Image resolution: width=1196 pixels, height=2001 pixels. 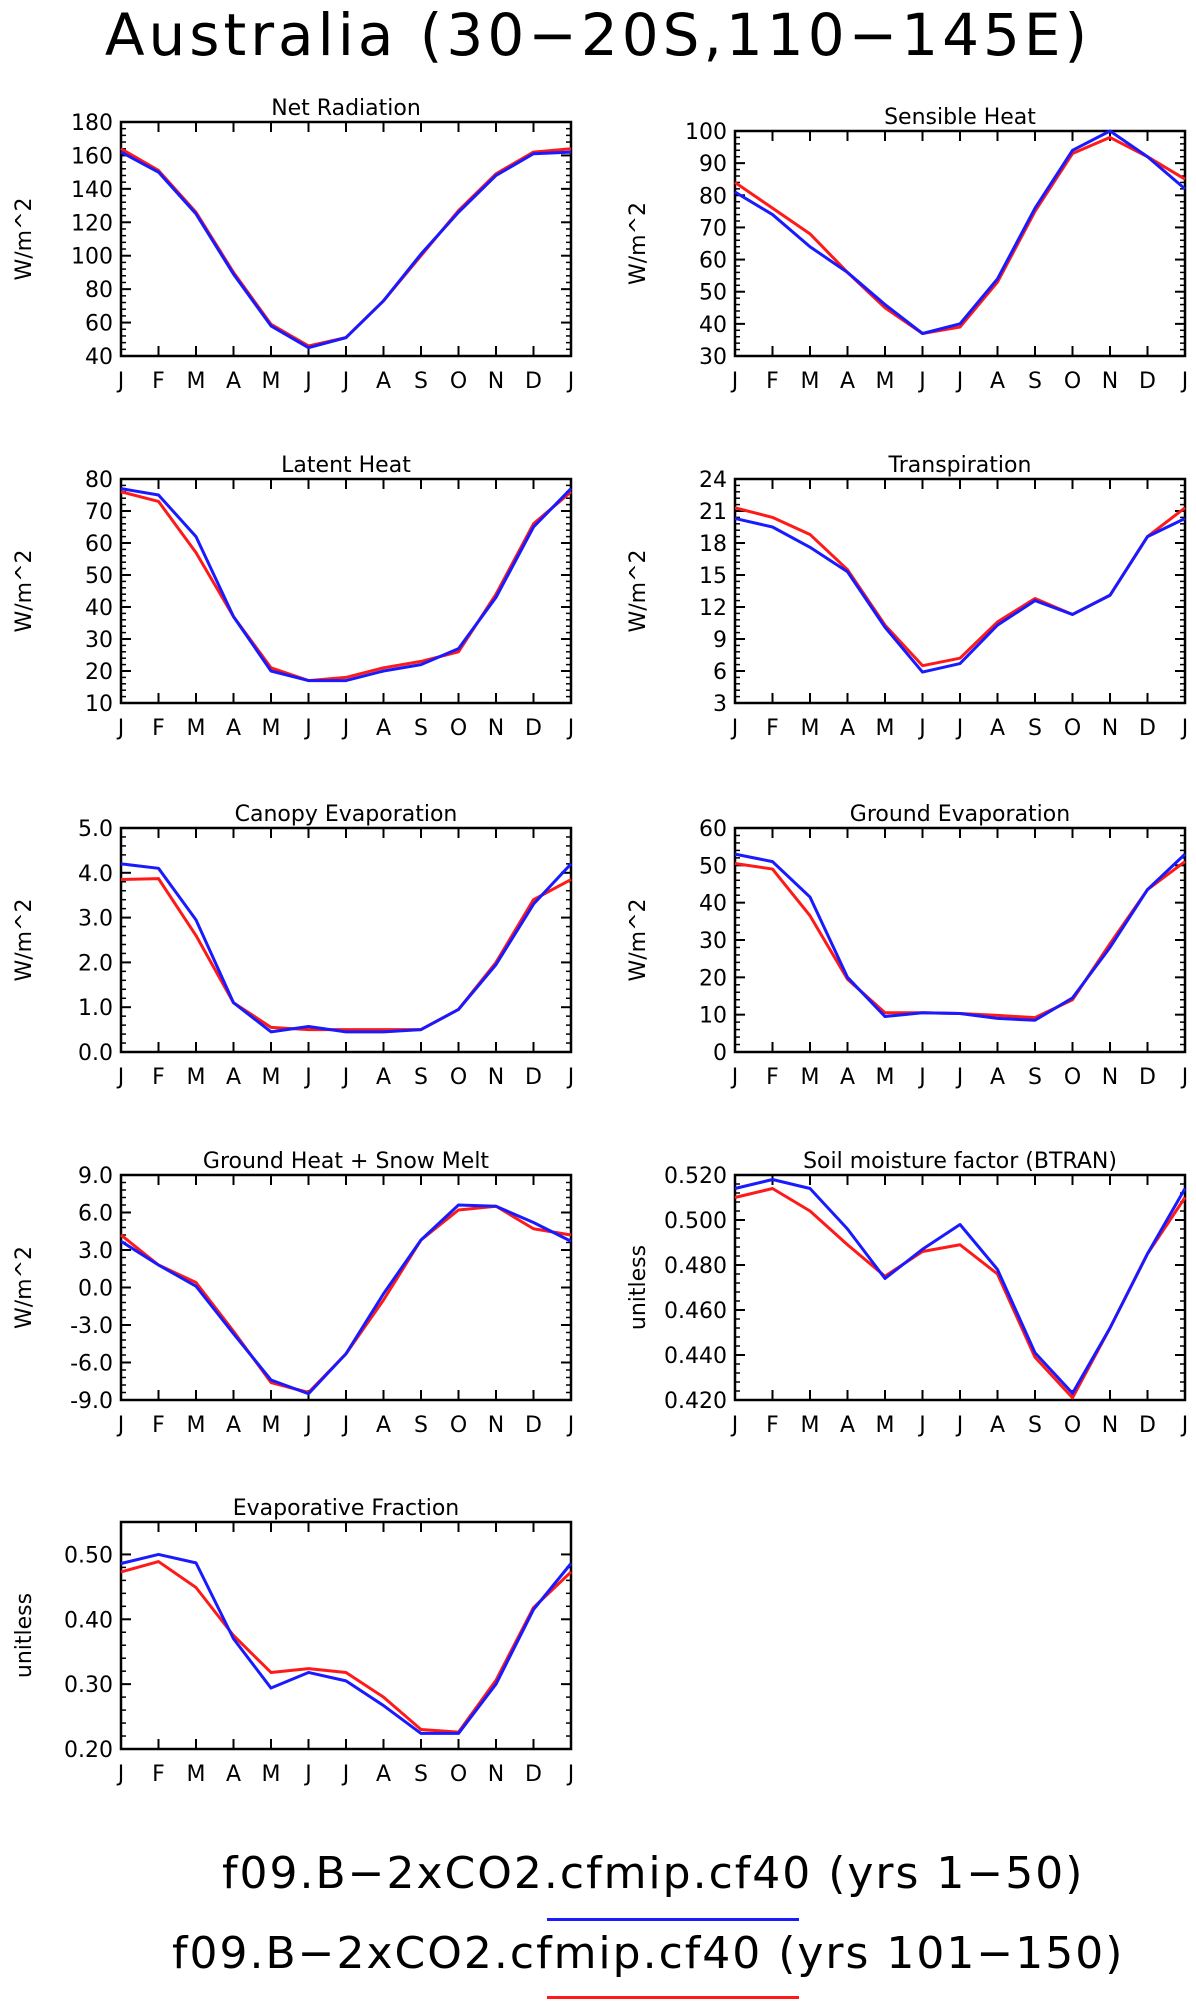 I want to click on x-tick-label-4-6: J, so click(x=345, y=1077).